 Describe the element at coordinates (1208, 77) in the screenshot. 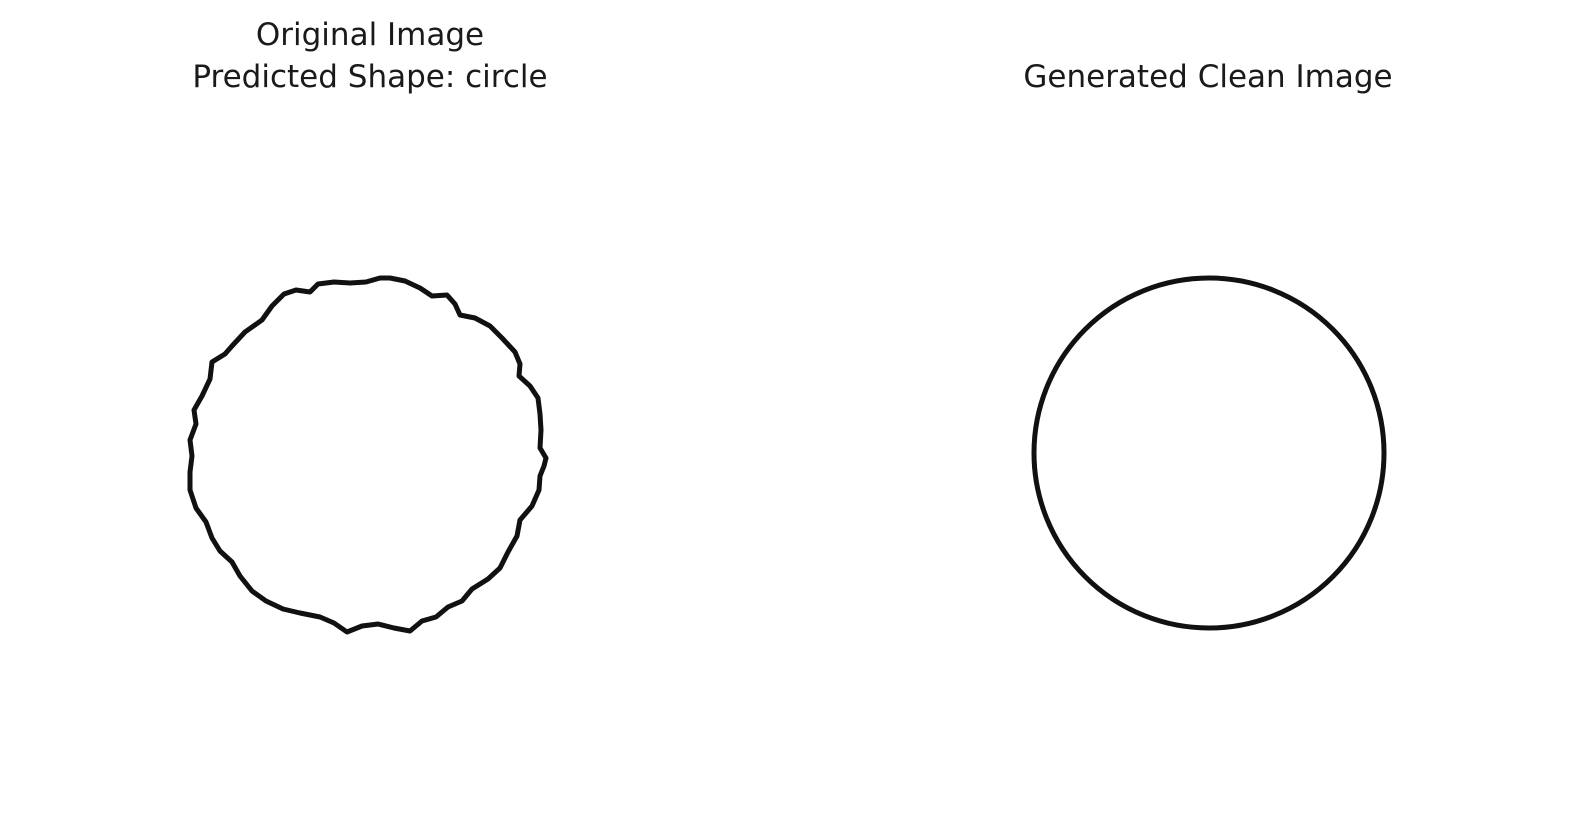

I see `generated-image-title: Generated Clean Image` at that location.